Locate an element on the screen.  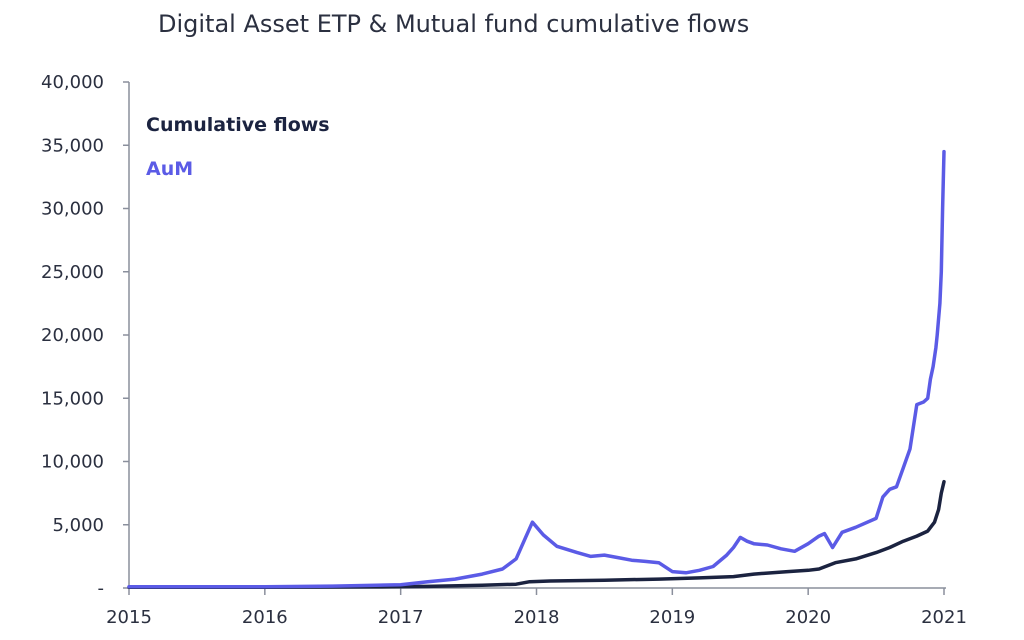
y-tick-label: 20,000 is located at coordinates (72, 335).